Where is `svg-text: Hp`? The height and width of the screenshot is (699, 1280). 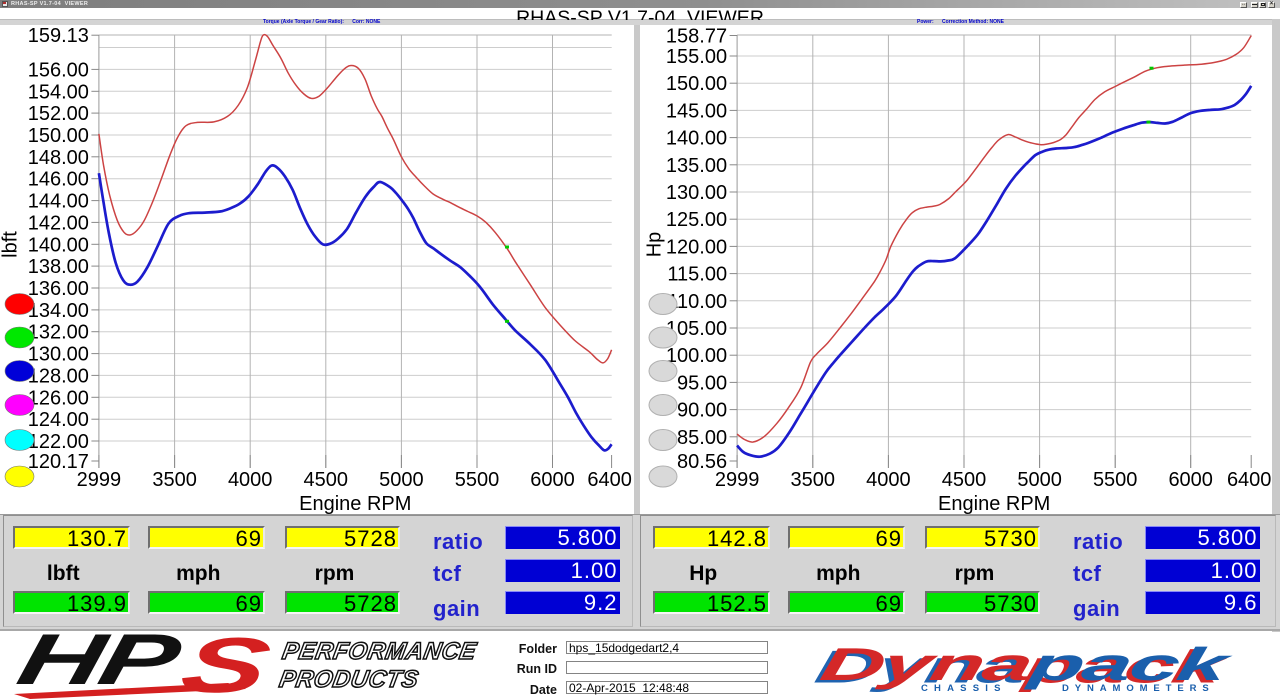
svg-text: Hp is located at coordinates (654, 245).